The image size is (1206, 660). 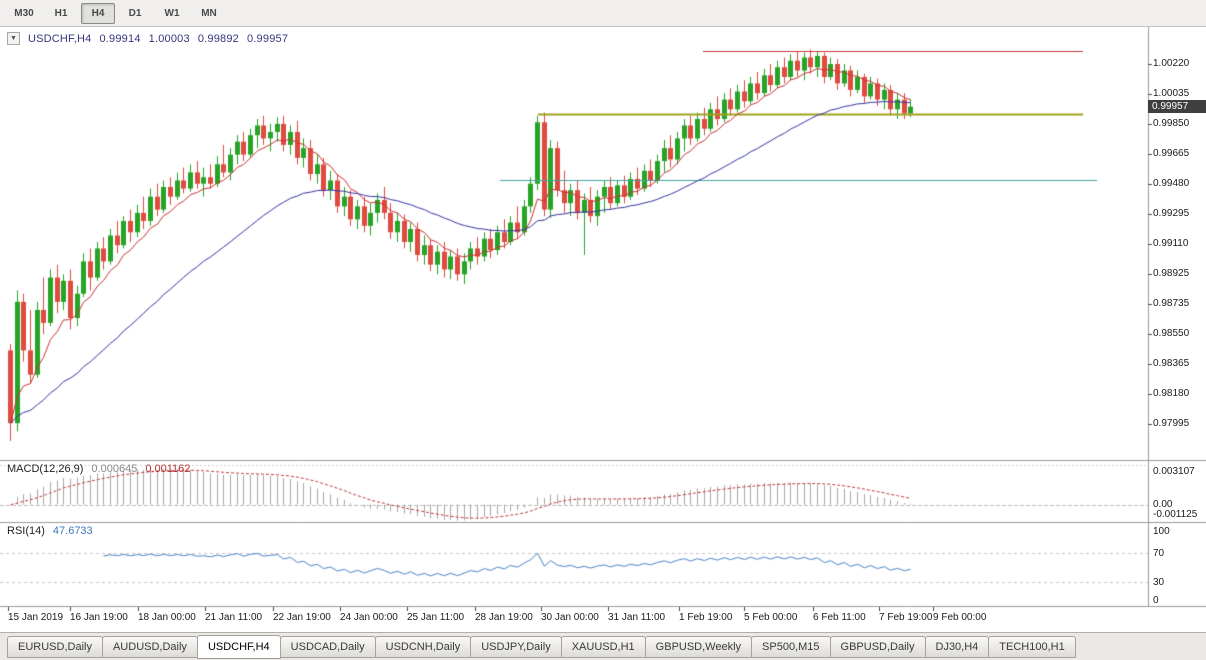 I want to click on time-axis-label: 15 Jan 2019, so click(x=36, y=617).